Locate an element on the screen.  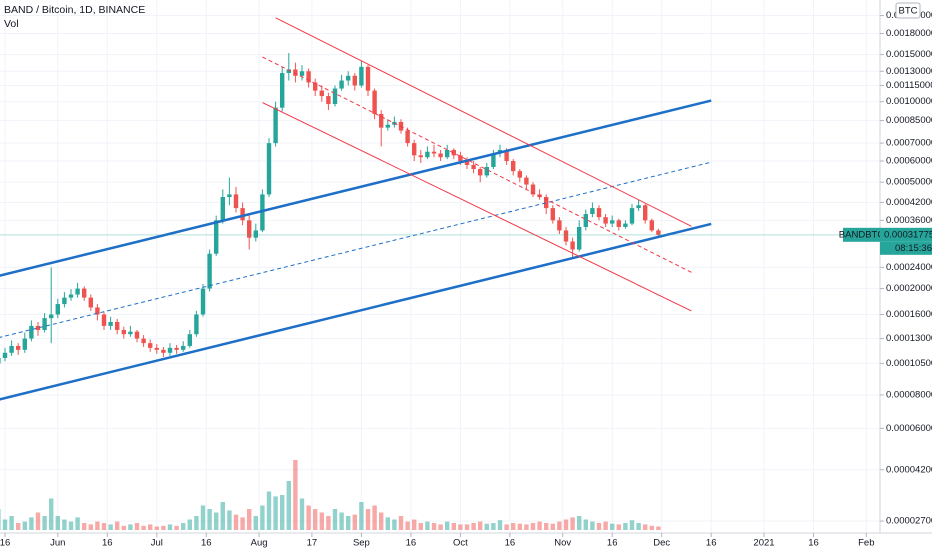
currency-box is located at coordinates (908, 10).